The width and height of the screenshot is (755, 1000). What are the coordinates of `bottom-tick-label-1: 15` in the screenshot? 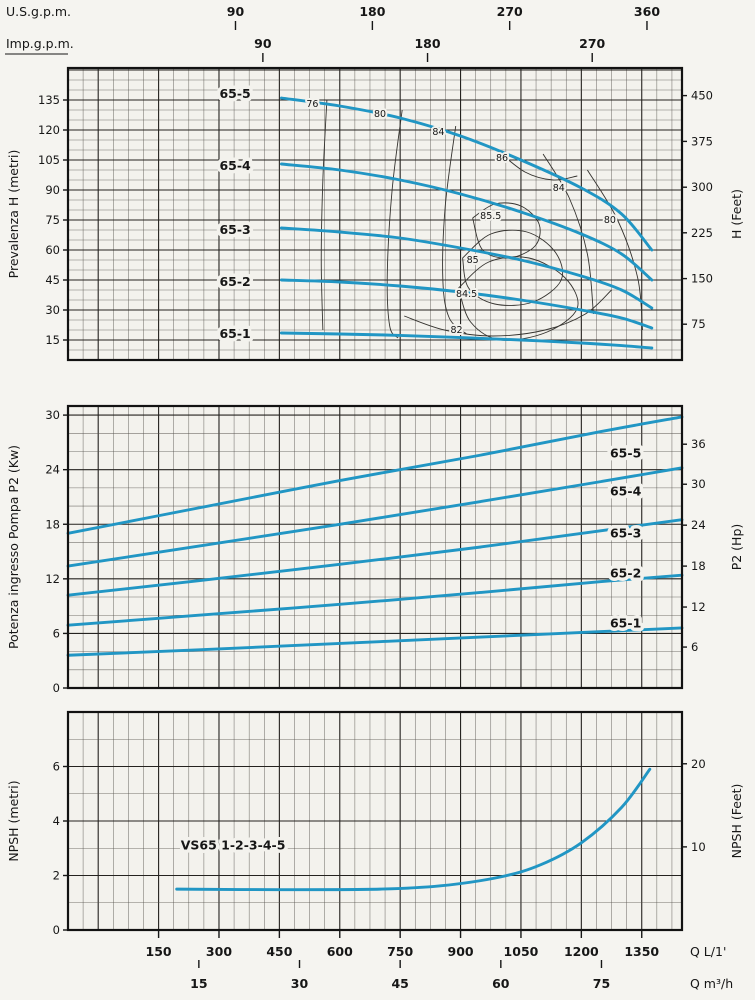 It's located at (198, 983).